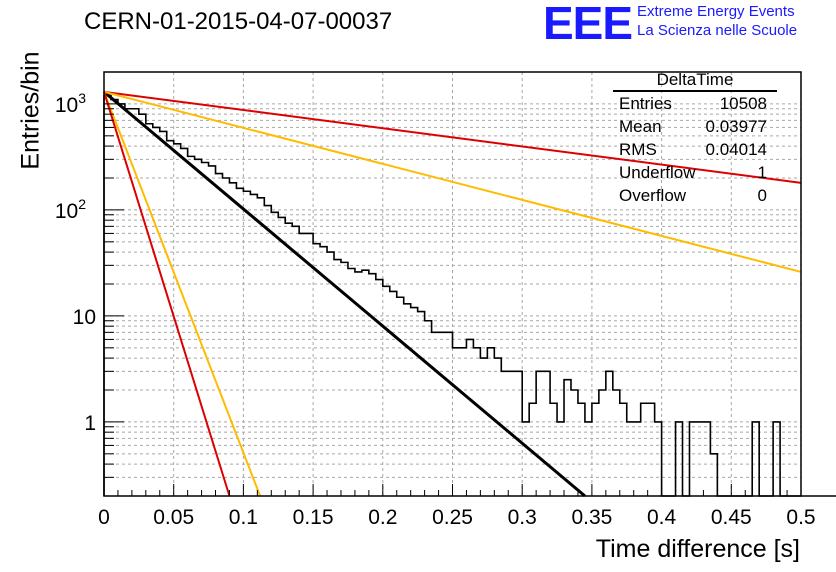 This screenshot has height=572, width=836. Describe the element at coordinates (693, 149) in the screenshot. I see `stats-row: RMS 0.04014` at that location.